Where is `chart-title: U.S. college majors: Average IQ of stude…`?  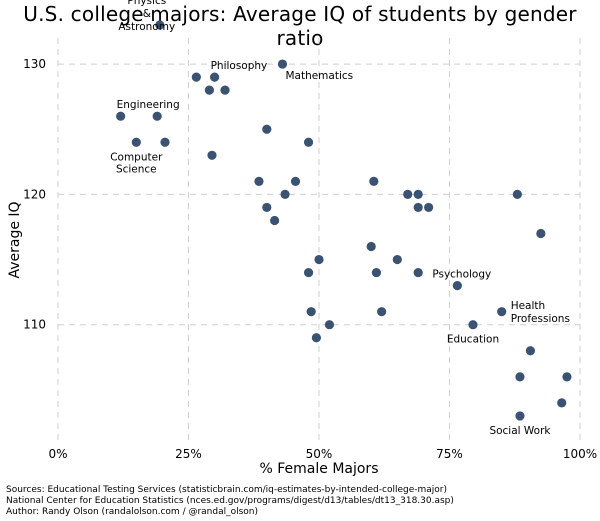
chart-title: U.S. college majors: Average IQ of stude… is located at coordinates (300, 26).